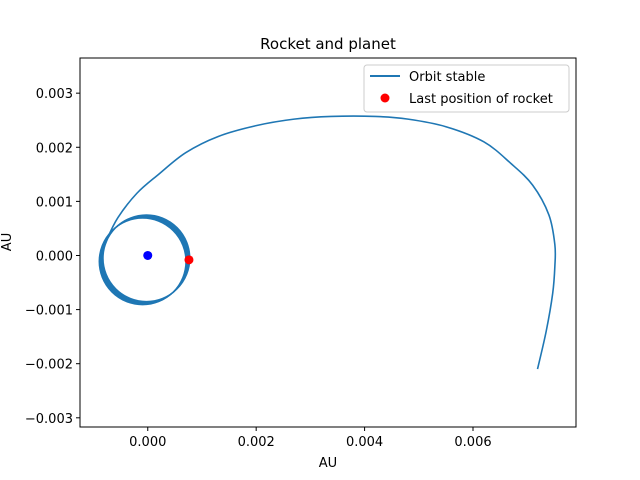 This screenshot has height=480, width=640. I want to click on y-tick-label: 0.003, so click(54, 94).